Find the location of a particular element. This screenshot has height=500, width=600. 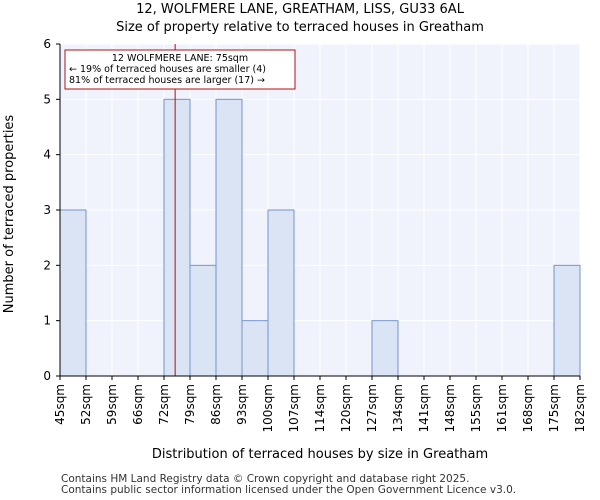

x-tick-label-86sqm: 86sqm is located at coordinates (216, 404).